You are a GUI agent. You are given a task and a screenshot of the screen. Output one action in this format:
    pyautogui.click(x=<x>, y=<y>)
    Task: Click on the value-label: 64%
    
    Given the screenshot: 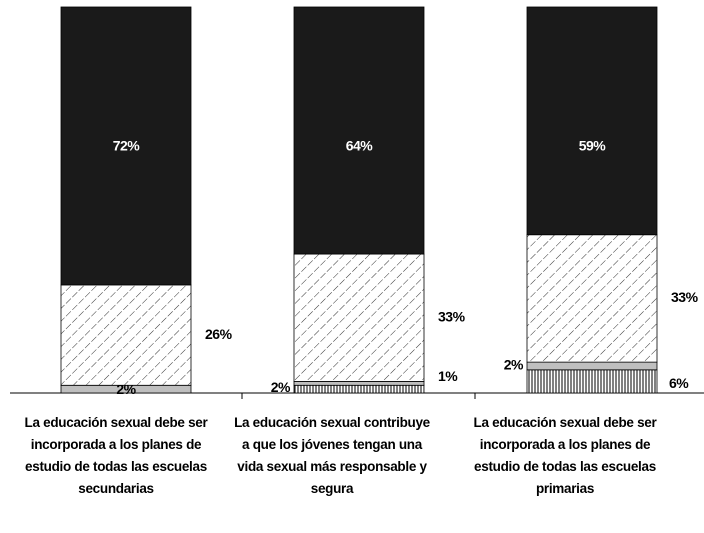 What is the action you would take?
    pyautogui.click(x=360, y=146)
    